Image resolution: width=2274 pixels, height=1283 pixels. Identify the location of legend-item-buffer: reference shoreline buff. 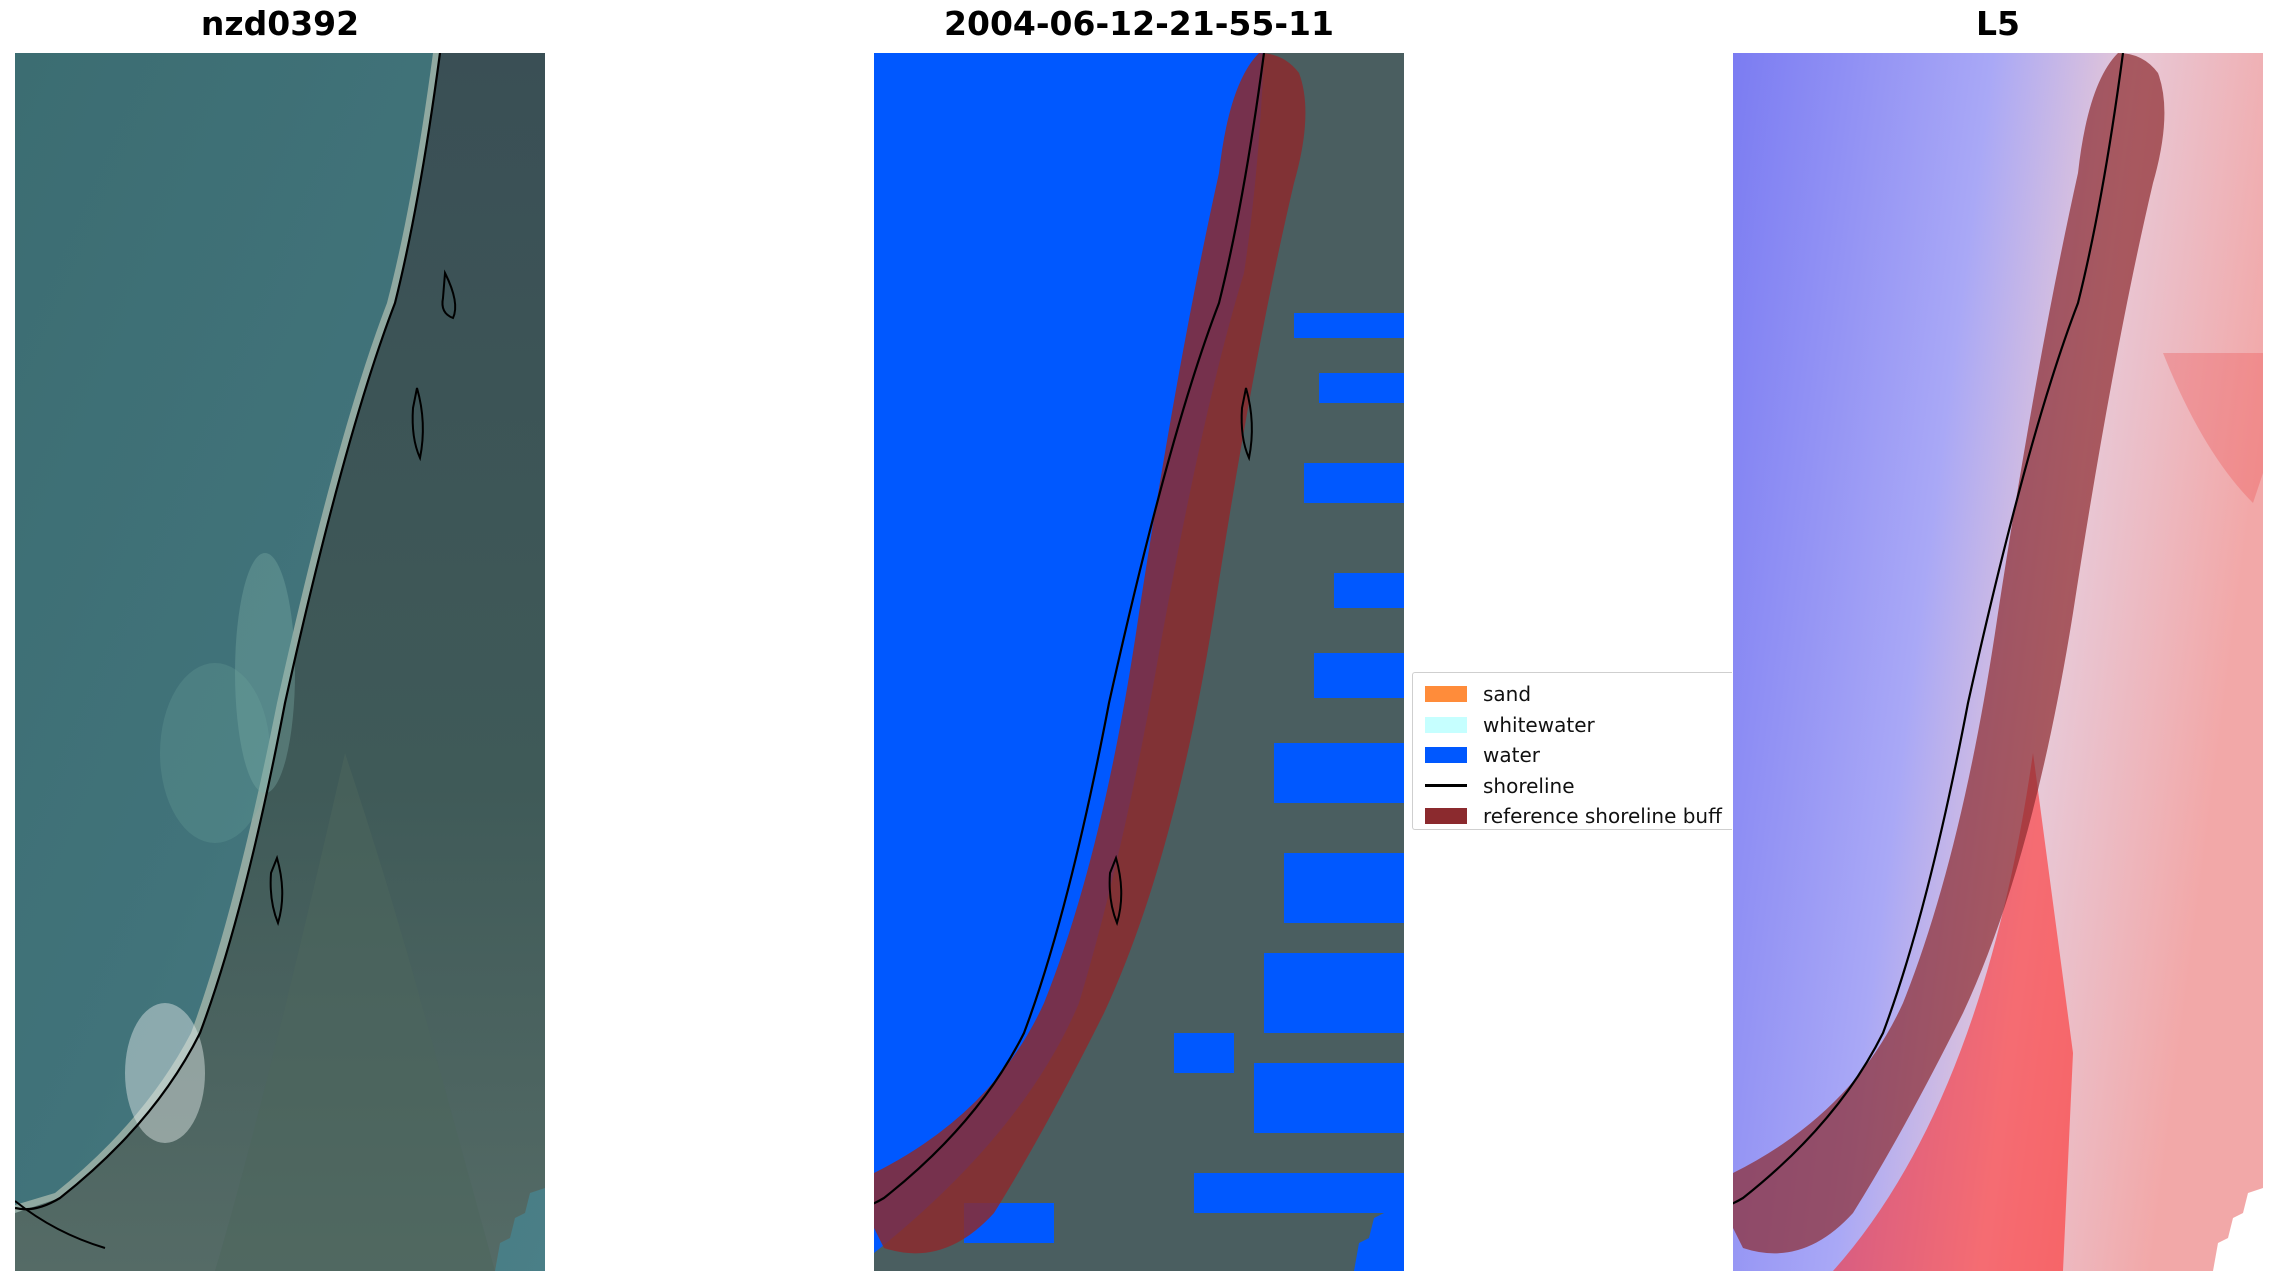
(1572, 815).